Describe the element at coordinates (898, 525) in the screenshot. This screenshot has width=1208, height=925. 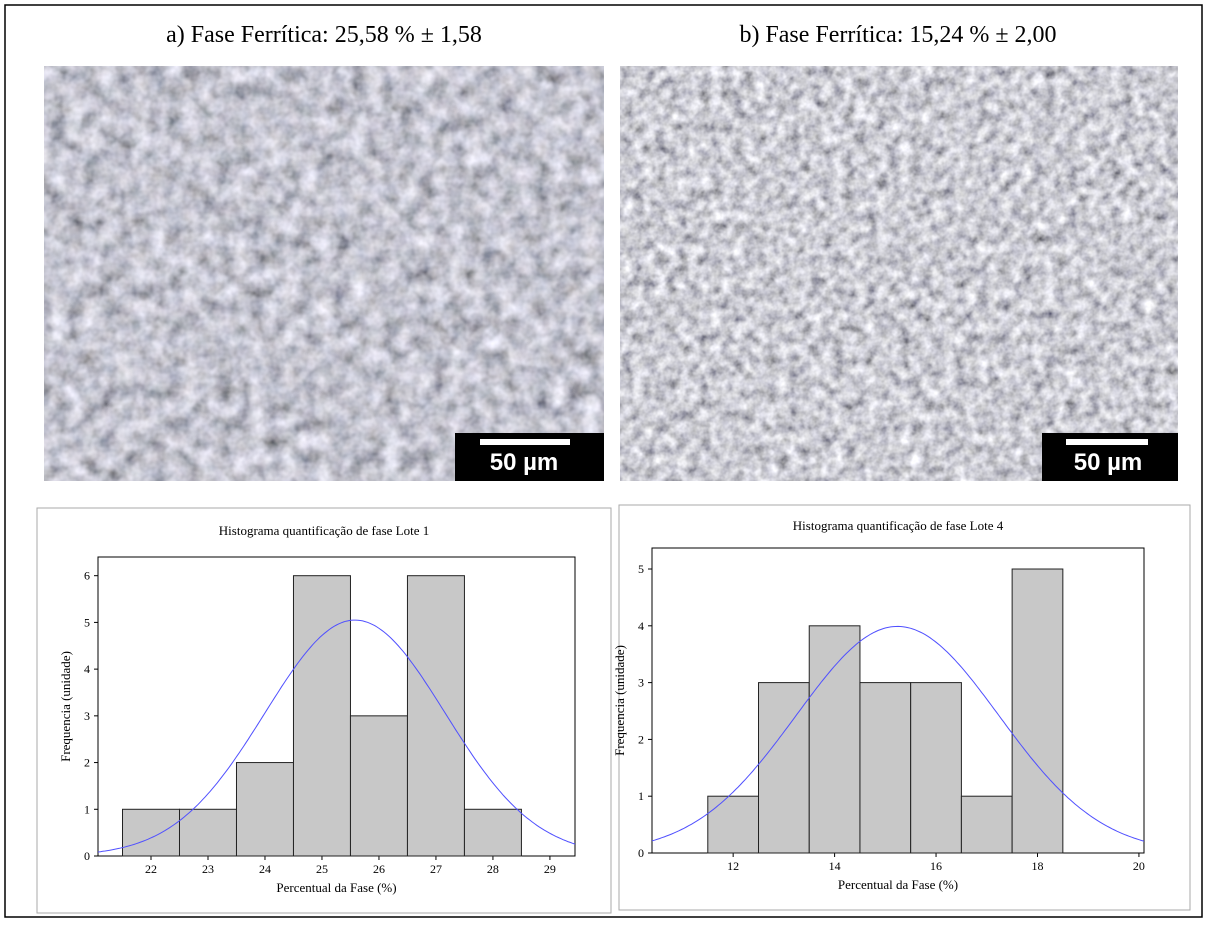
I see `chart-title: Histograma quantificação de fase Lote 4` at that location.